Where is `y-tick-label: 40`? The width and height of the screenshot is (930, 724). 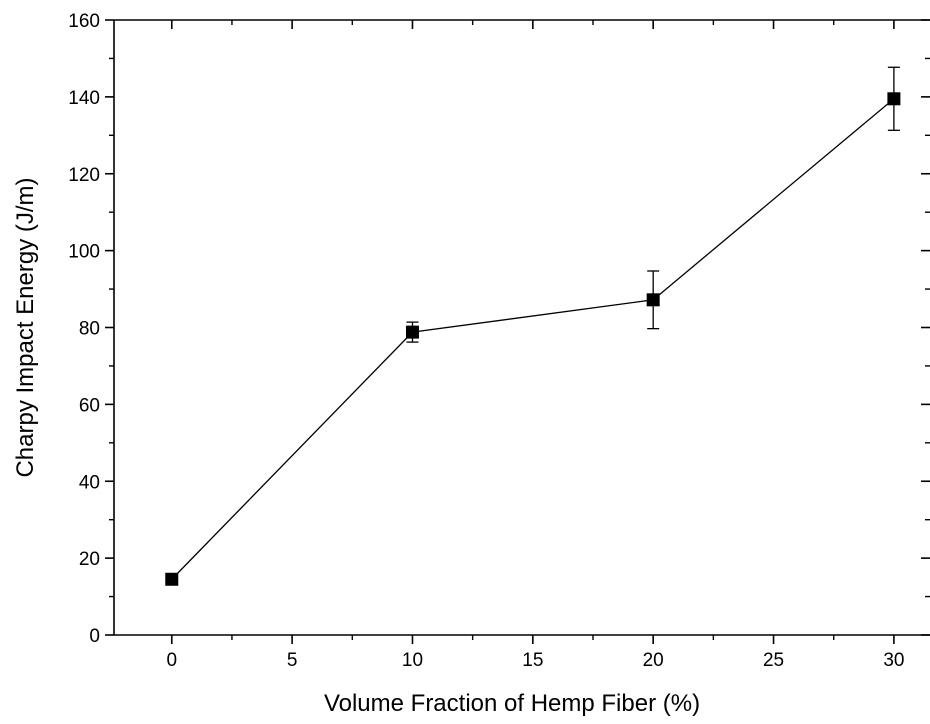 y-tick-label: 40 is located at coordinates (89, 482).